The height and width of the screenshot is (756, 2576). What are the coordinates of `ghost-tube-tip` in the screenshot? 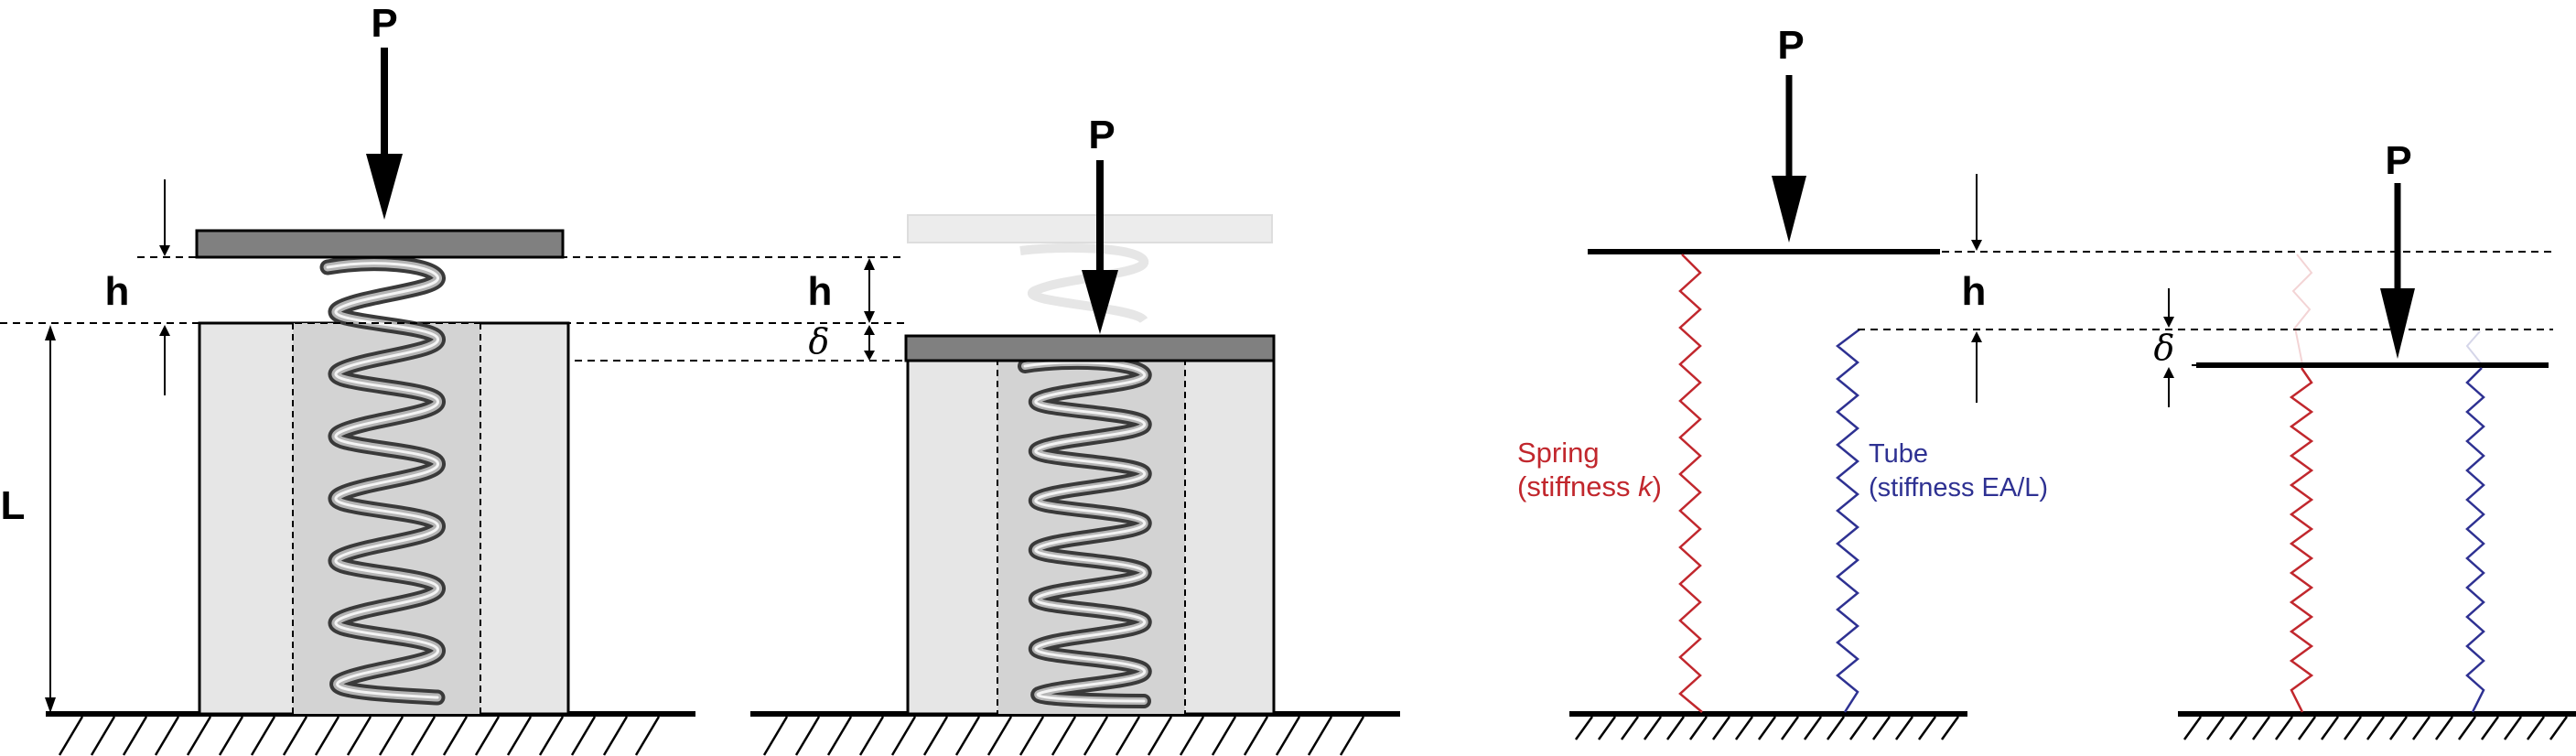 It's located at (2474, 347).